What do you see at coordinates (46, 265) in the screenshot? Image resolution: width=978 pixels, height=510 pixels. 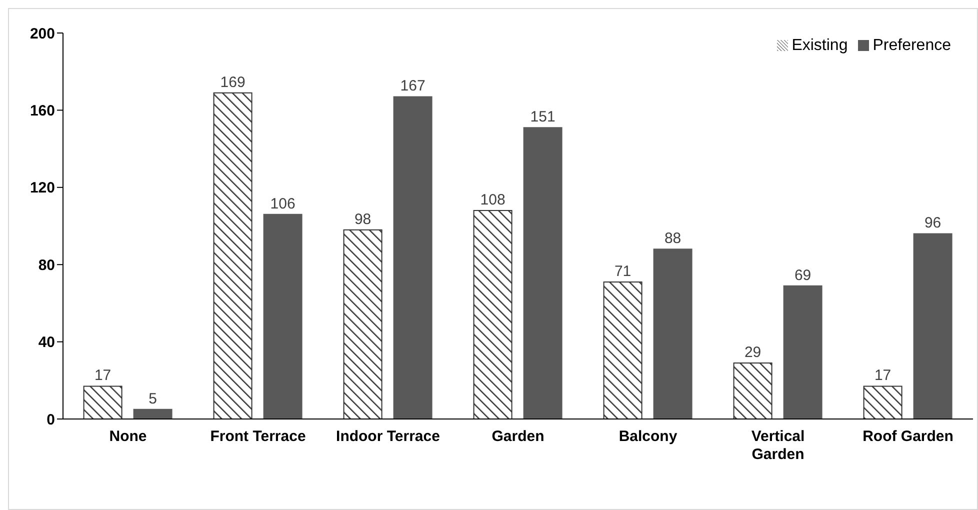 I see `y-tick-label: 80` at bounding box center [46, 265].